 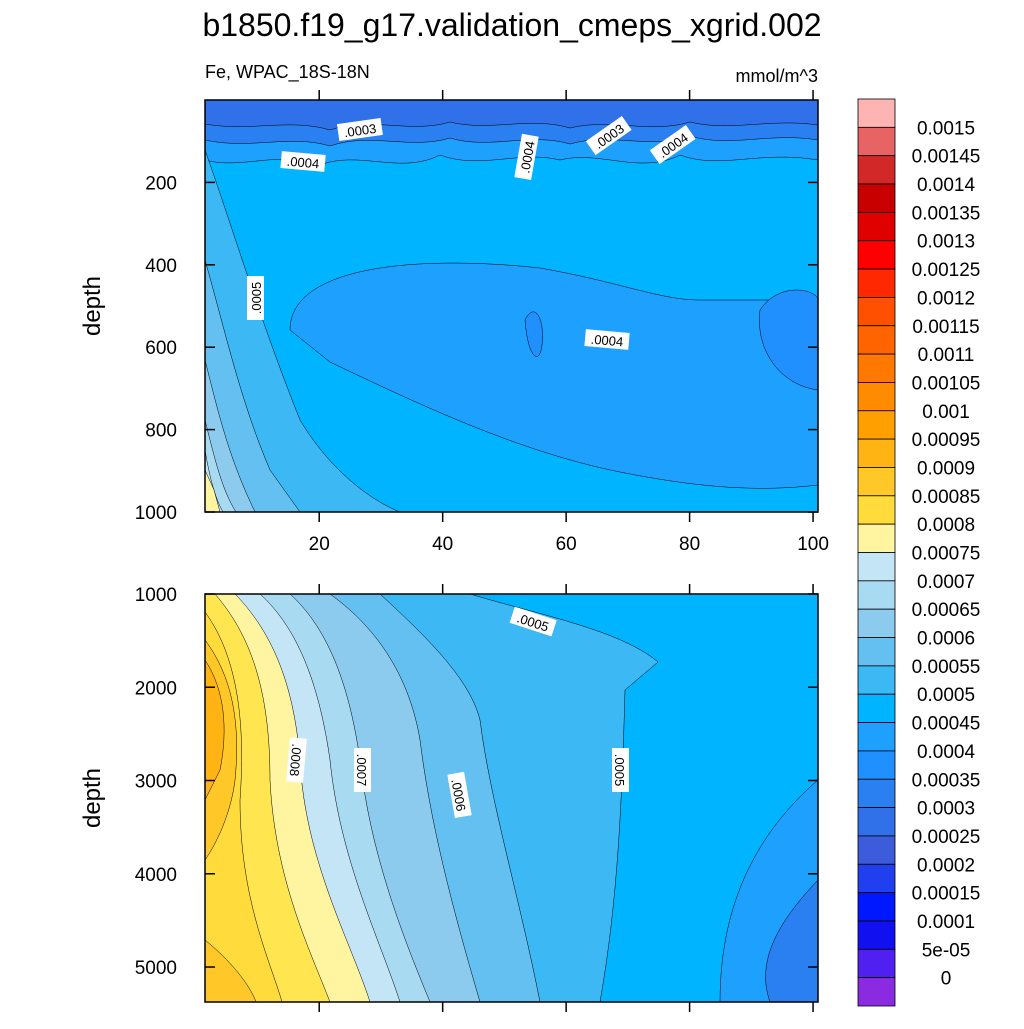 I want to click on x-tick-label: 40, so click(x=442, y=544).